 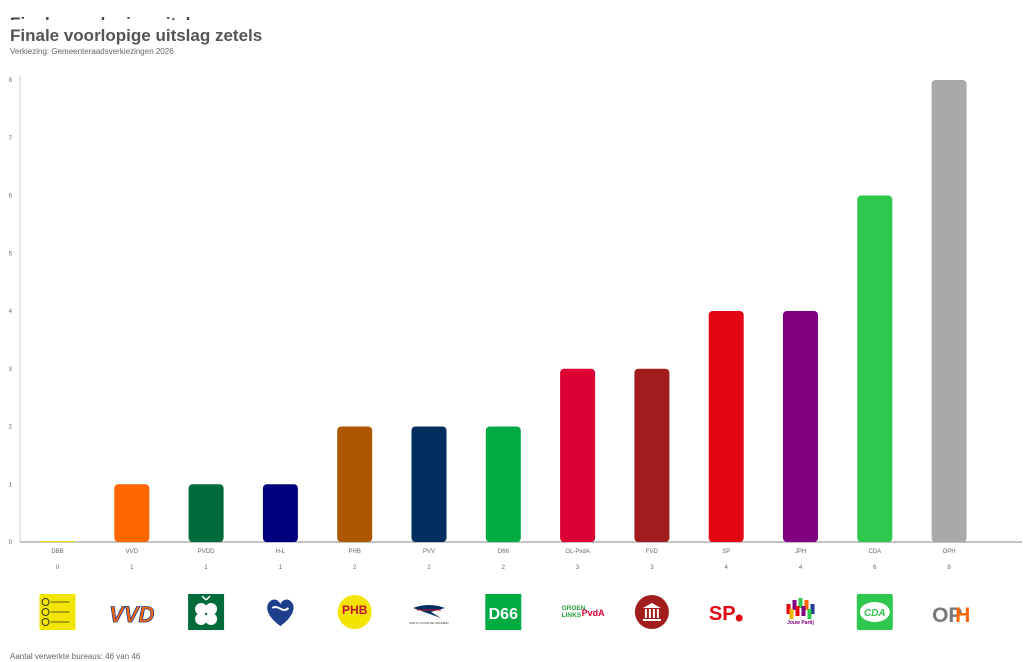 I want to click on svg-text: PvdA, so click(x=594, y=613).